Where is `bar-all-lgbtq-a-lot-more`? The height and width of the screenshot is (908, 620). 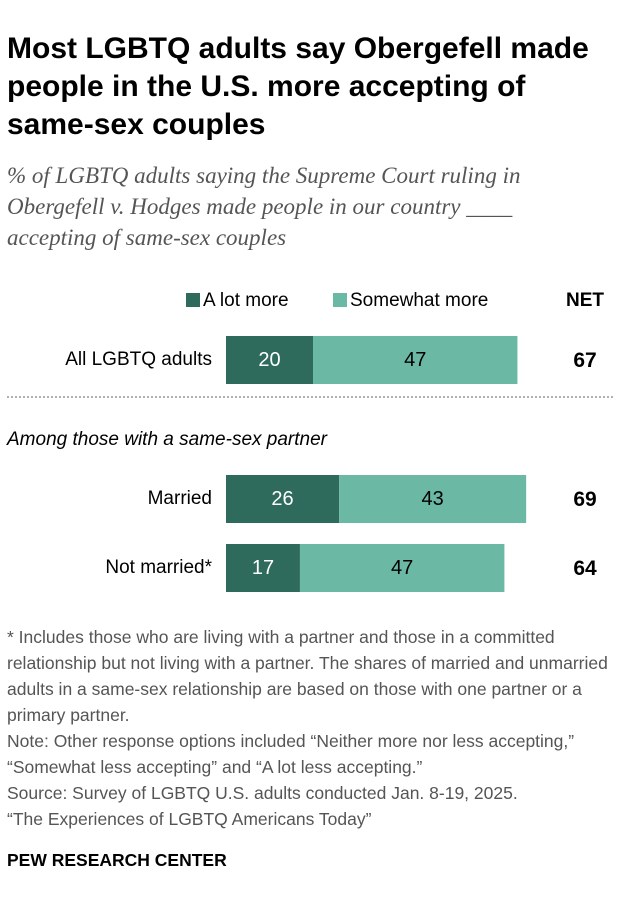 bar-all-lgbtq-a-lot-more is located at coordinates (269, 360).